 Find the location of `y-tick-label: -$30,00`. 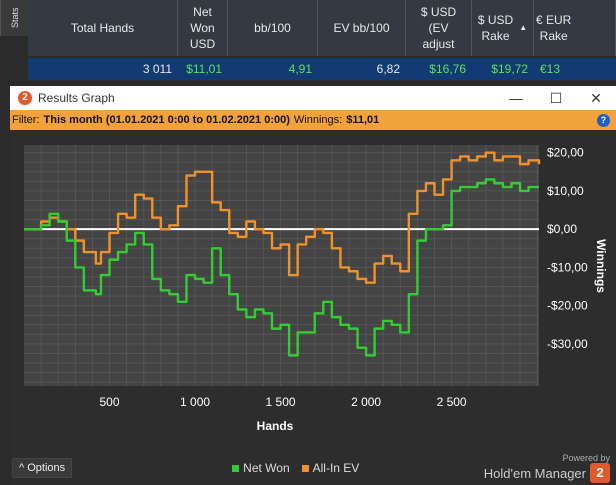

y-tick-label: -$30,00 is located at coordinates (567, 344).